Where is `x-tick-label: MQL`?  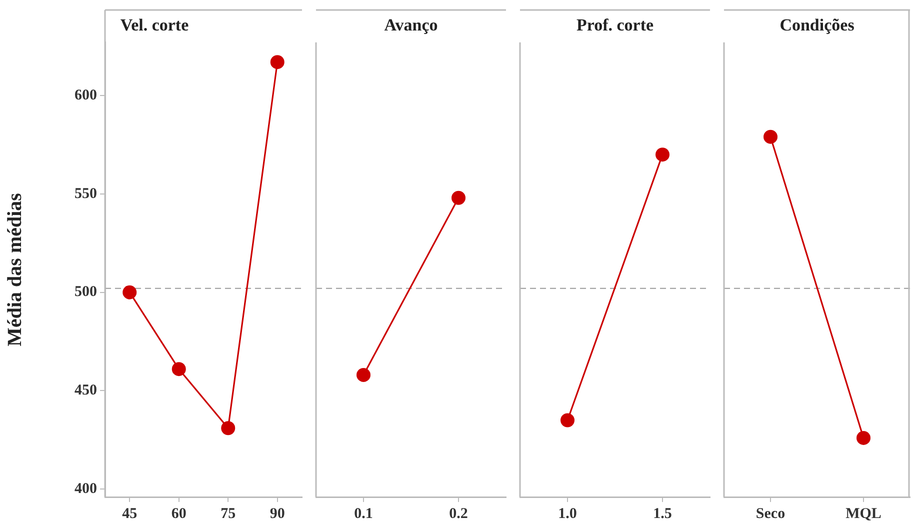 x-tick-label: MQL is located at coordinates (864, 514).